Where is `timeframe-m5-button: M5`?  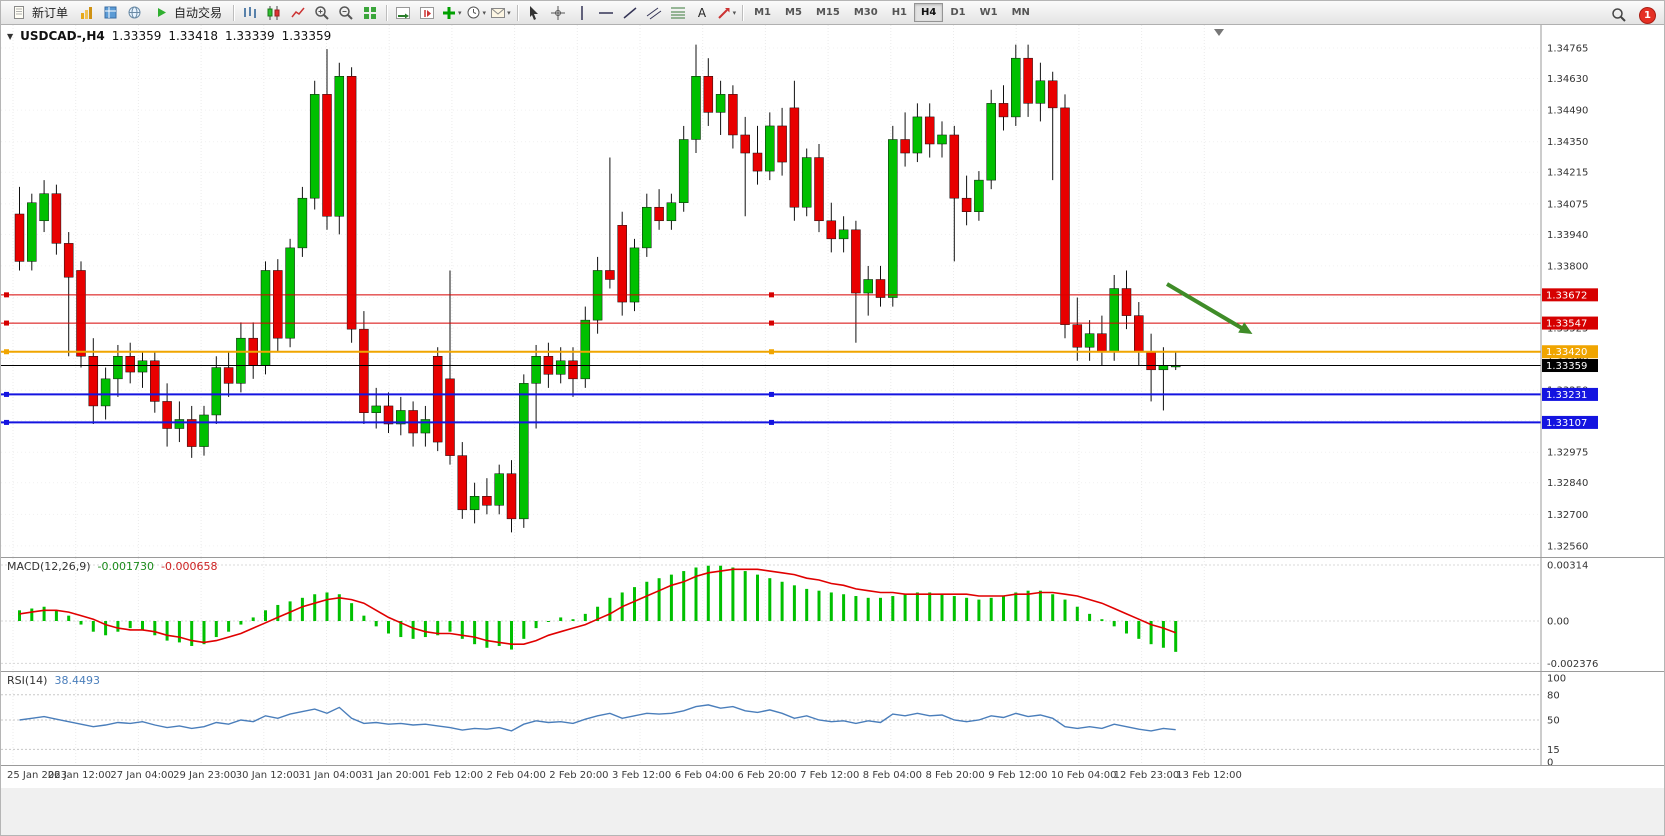 timeframe-m5-button: M5 is located at coordinates (793, 12).